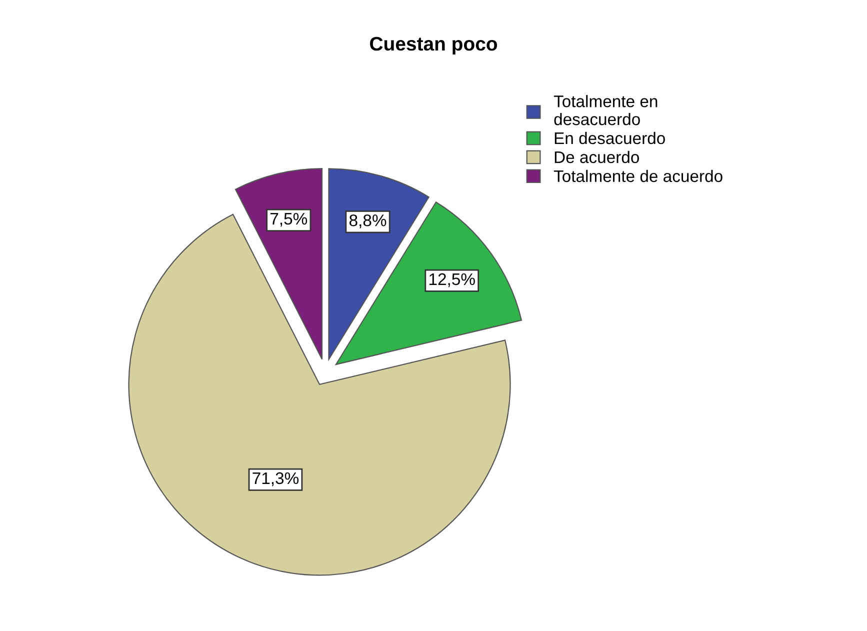 This screenshot has height=631, width=867. What do you see at coordinates (368, 221) in the screenshot?
I see `data-label: 8,8%` at bounding box center [368, 221].